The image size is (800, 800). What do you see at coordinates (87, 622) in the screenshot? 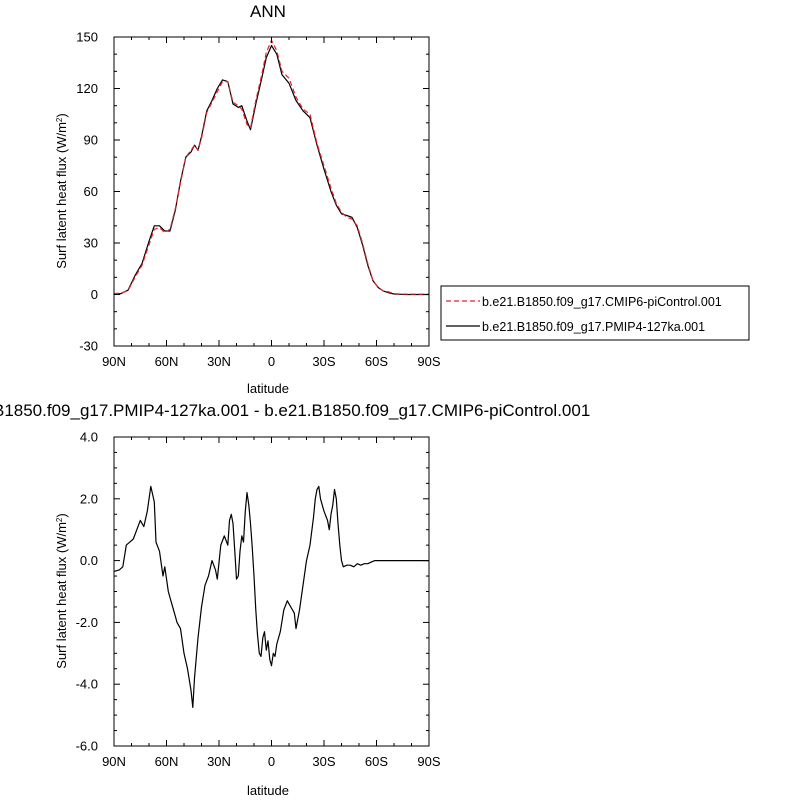
I see `y-tick-label: -2.0` at bounding box center [87, 622].